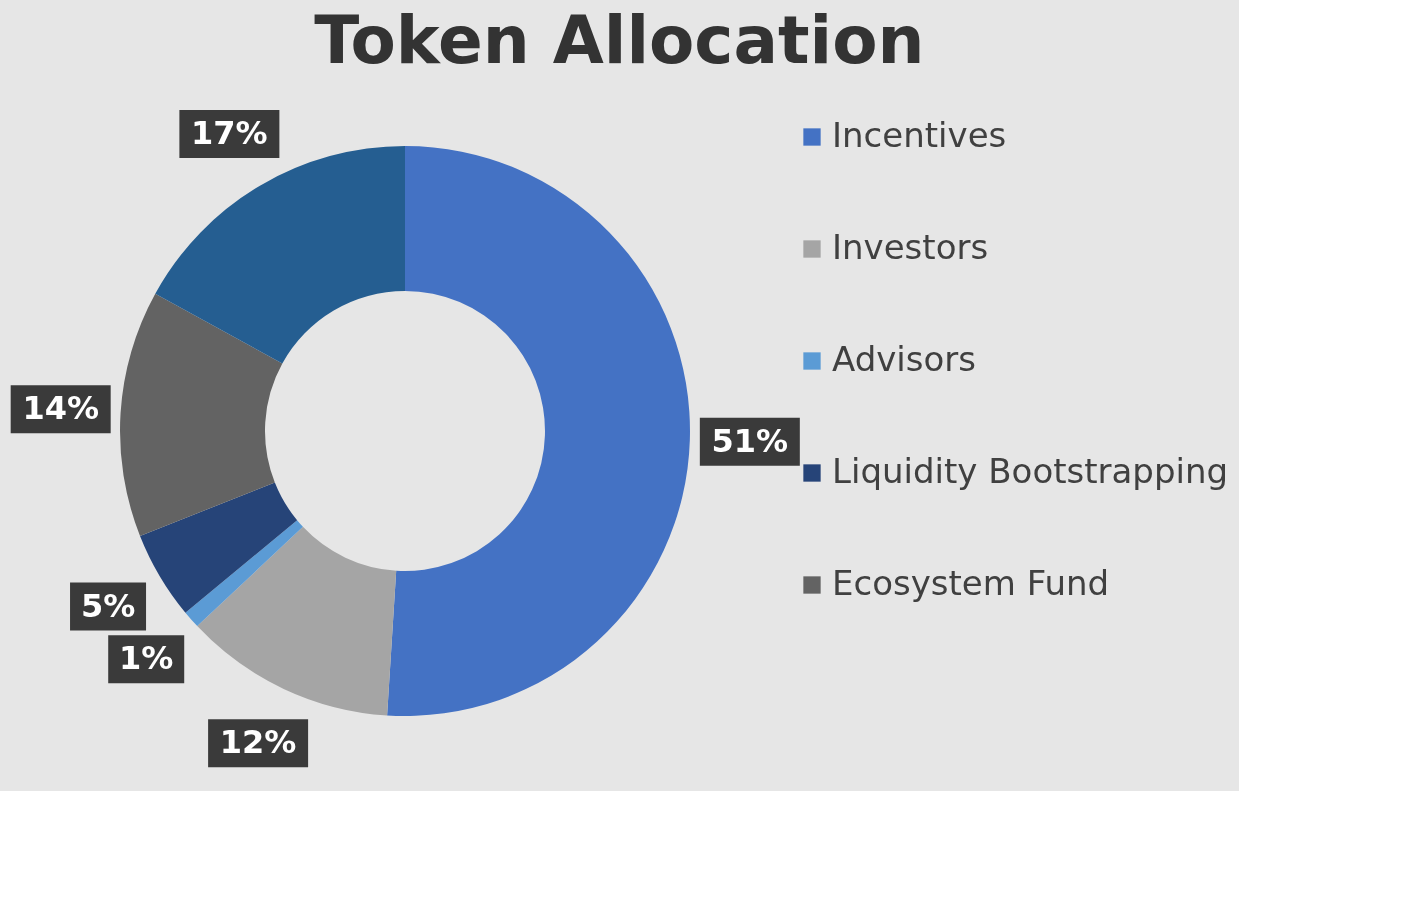 The image size is (1422, 909). I want to click on data-label: 17%, so click(229, 133).